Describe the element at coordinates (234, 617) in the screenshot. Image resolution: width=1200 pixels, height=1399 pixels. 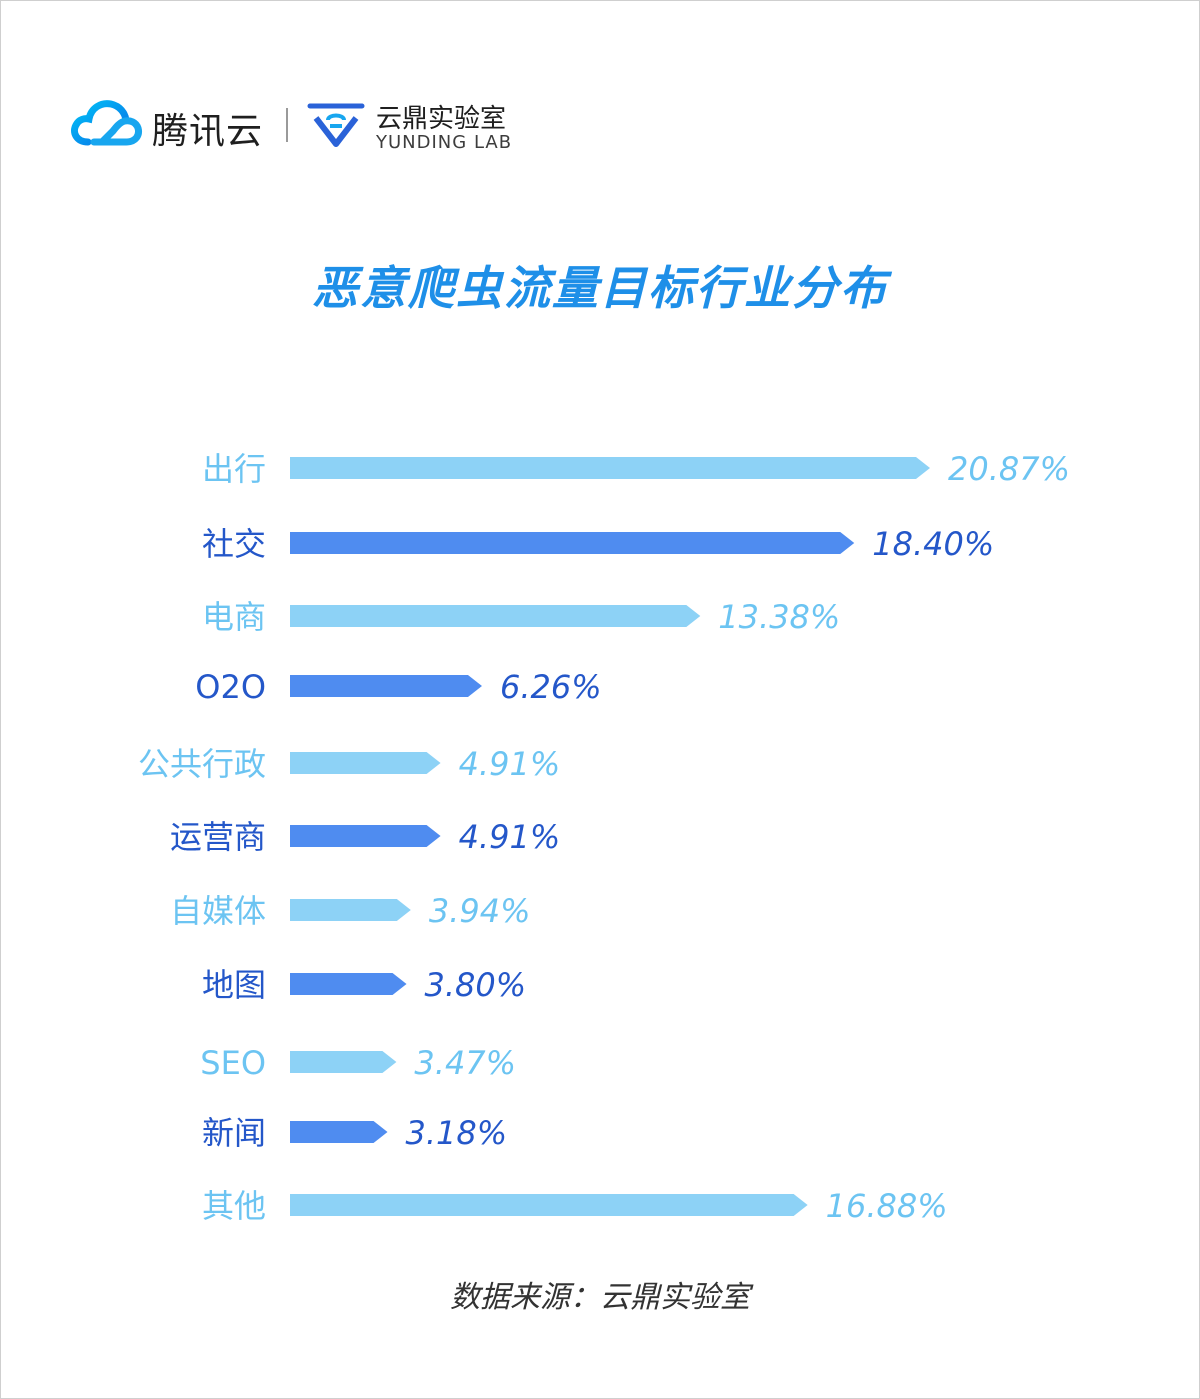
I see `category-label: 电商` at that location.